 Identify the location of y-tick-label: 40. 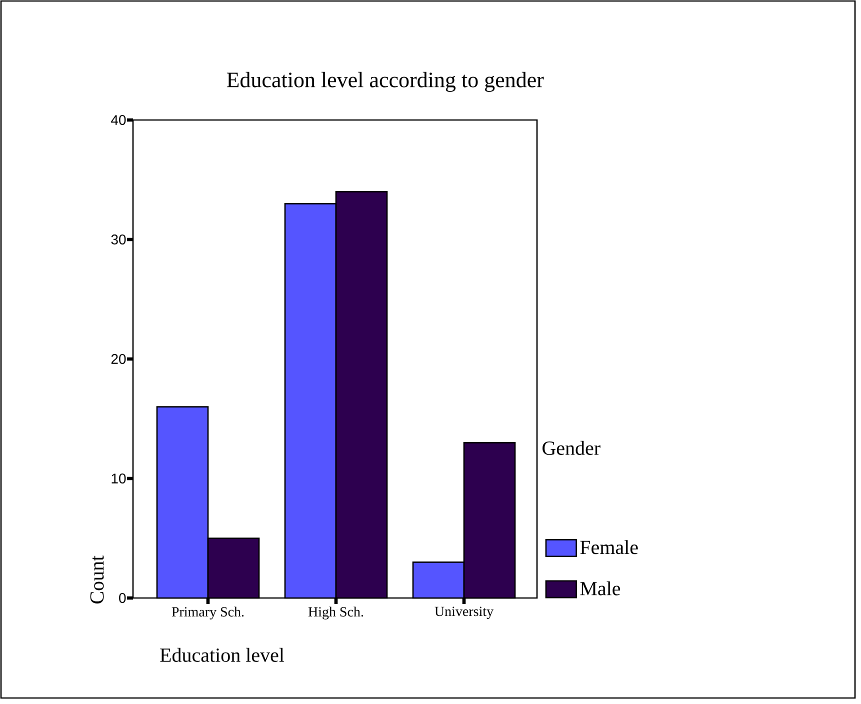
(118, 120).